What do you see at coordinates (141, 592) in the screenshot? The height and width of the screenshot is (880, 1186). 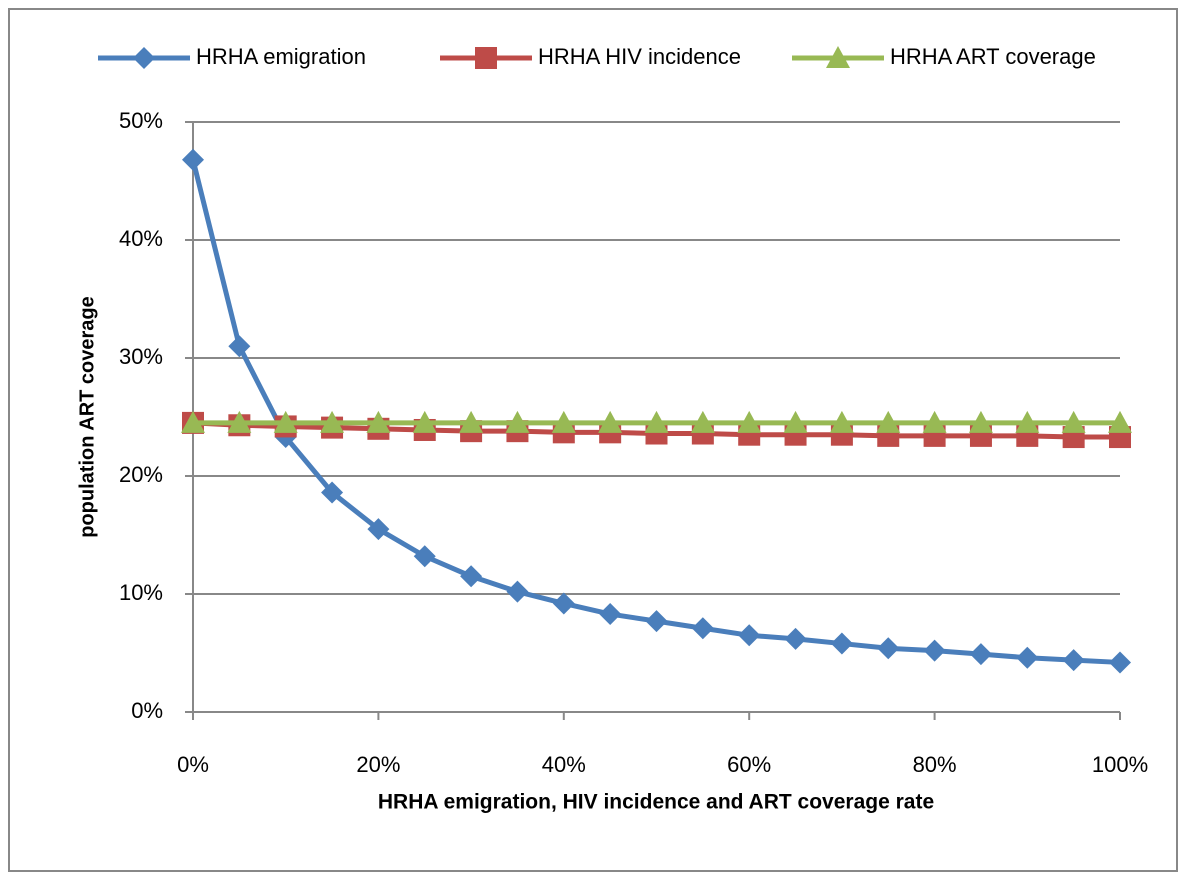 I see `y-tick-label: 10%` at bounding box center [141, 592].